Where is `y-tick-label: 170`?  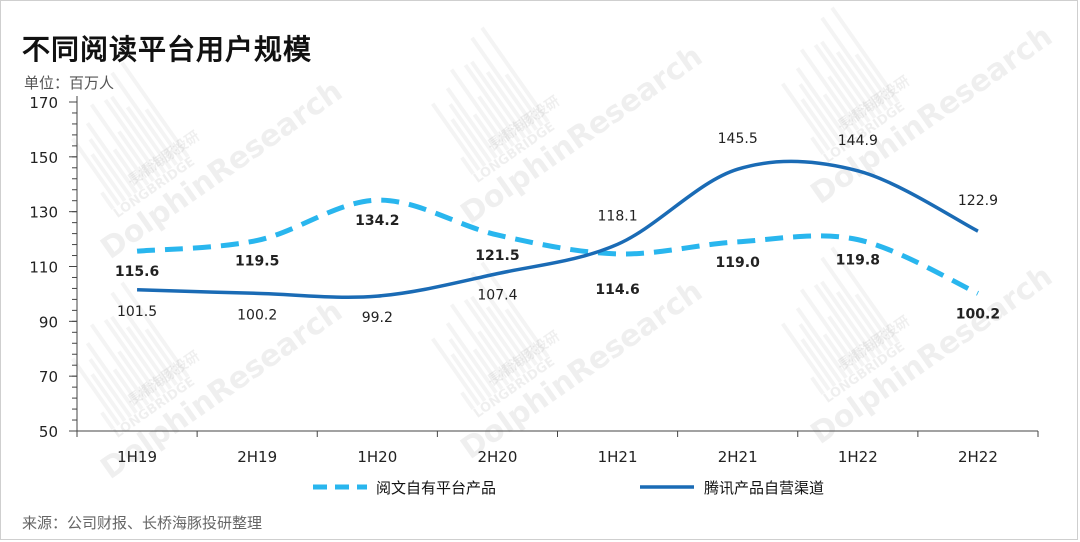
y-tick-label: 170 is located at coordinates (43, 103).